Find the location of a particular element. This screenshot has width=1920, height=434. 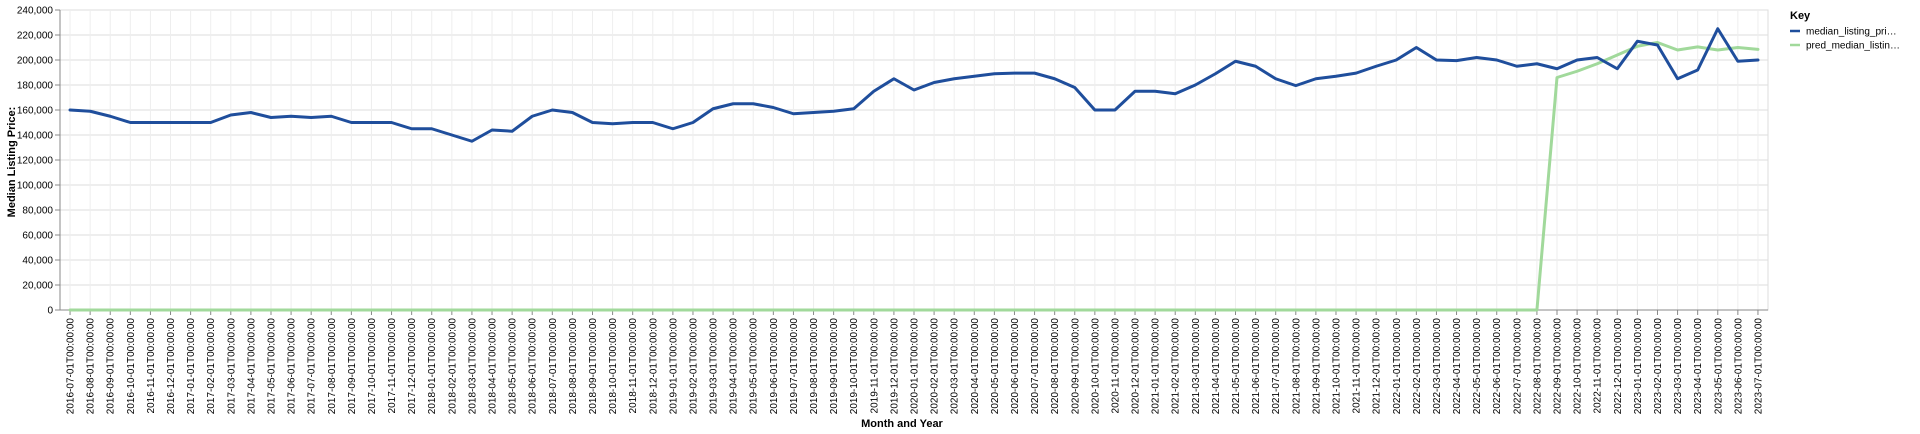

x-tick-label: 2018-10-01T00:00:00 is located at coordinates (613, 366).